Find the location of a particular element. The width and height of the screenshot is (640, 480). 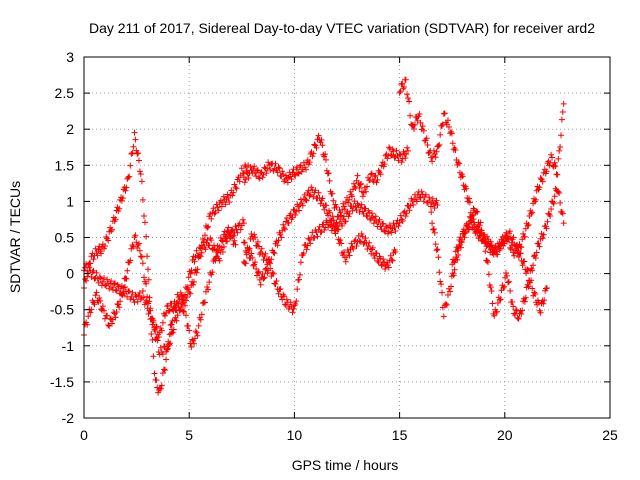

series-trace-i is located at coordinates (499, 266).